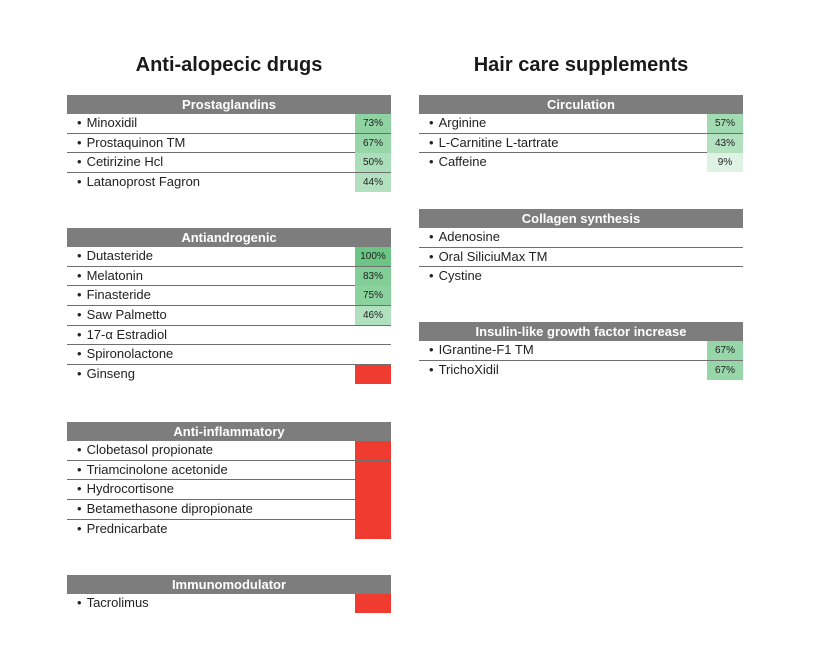  Describe the element at coordinates (120, 162) in the screenshot. I see `row-label: Cetirizine Hcl` at that location.